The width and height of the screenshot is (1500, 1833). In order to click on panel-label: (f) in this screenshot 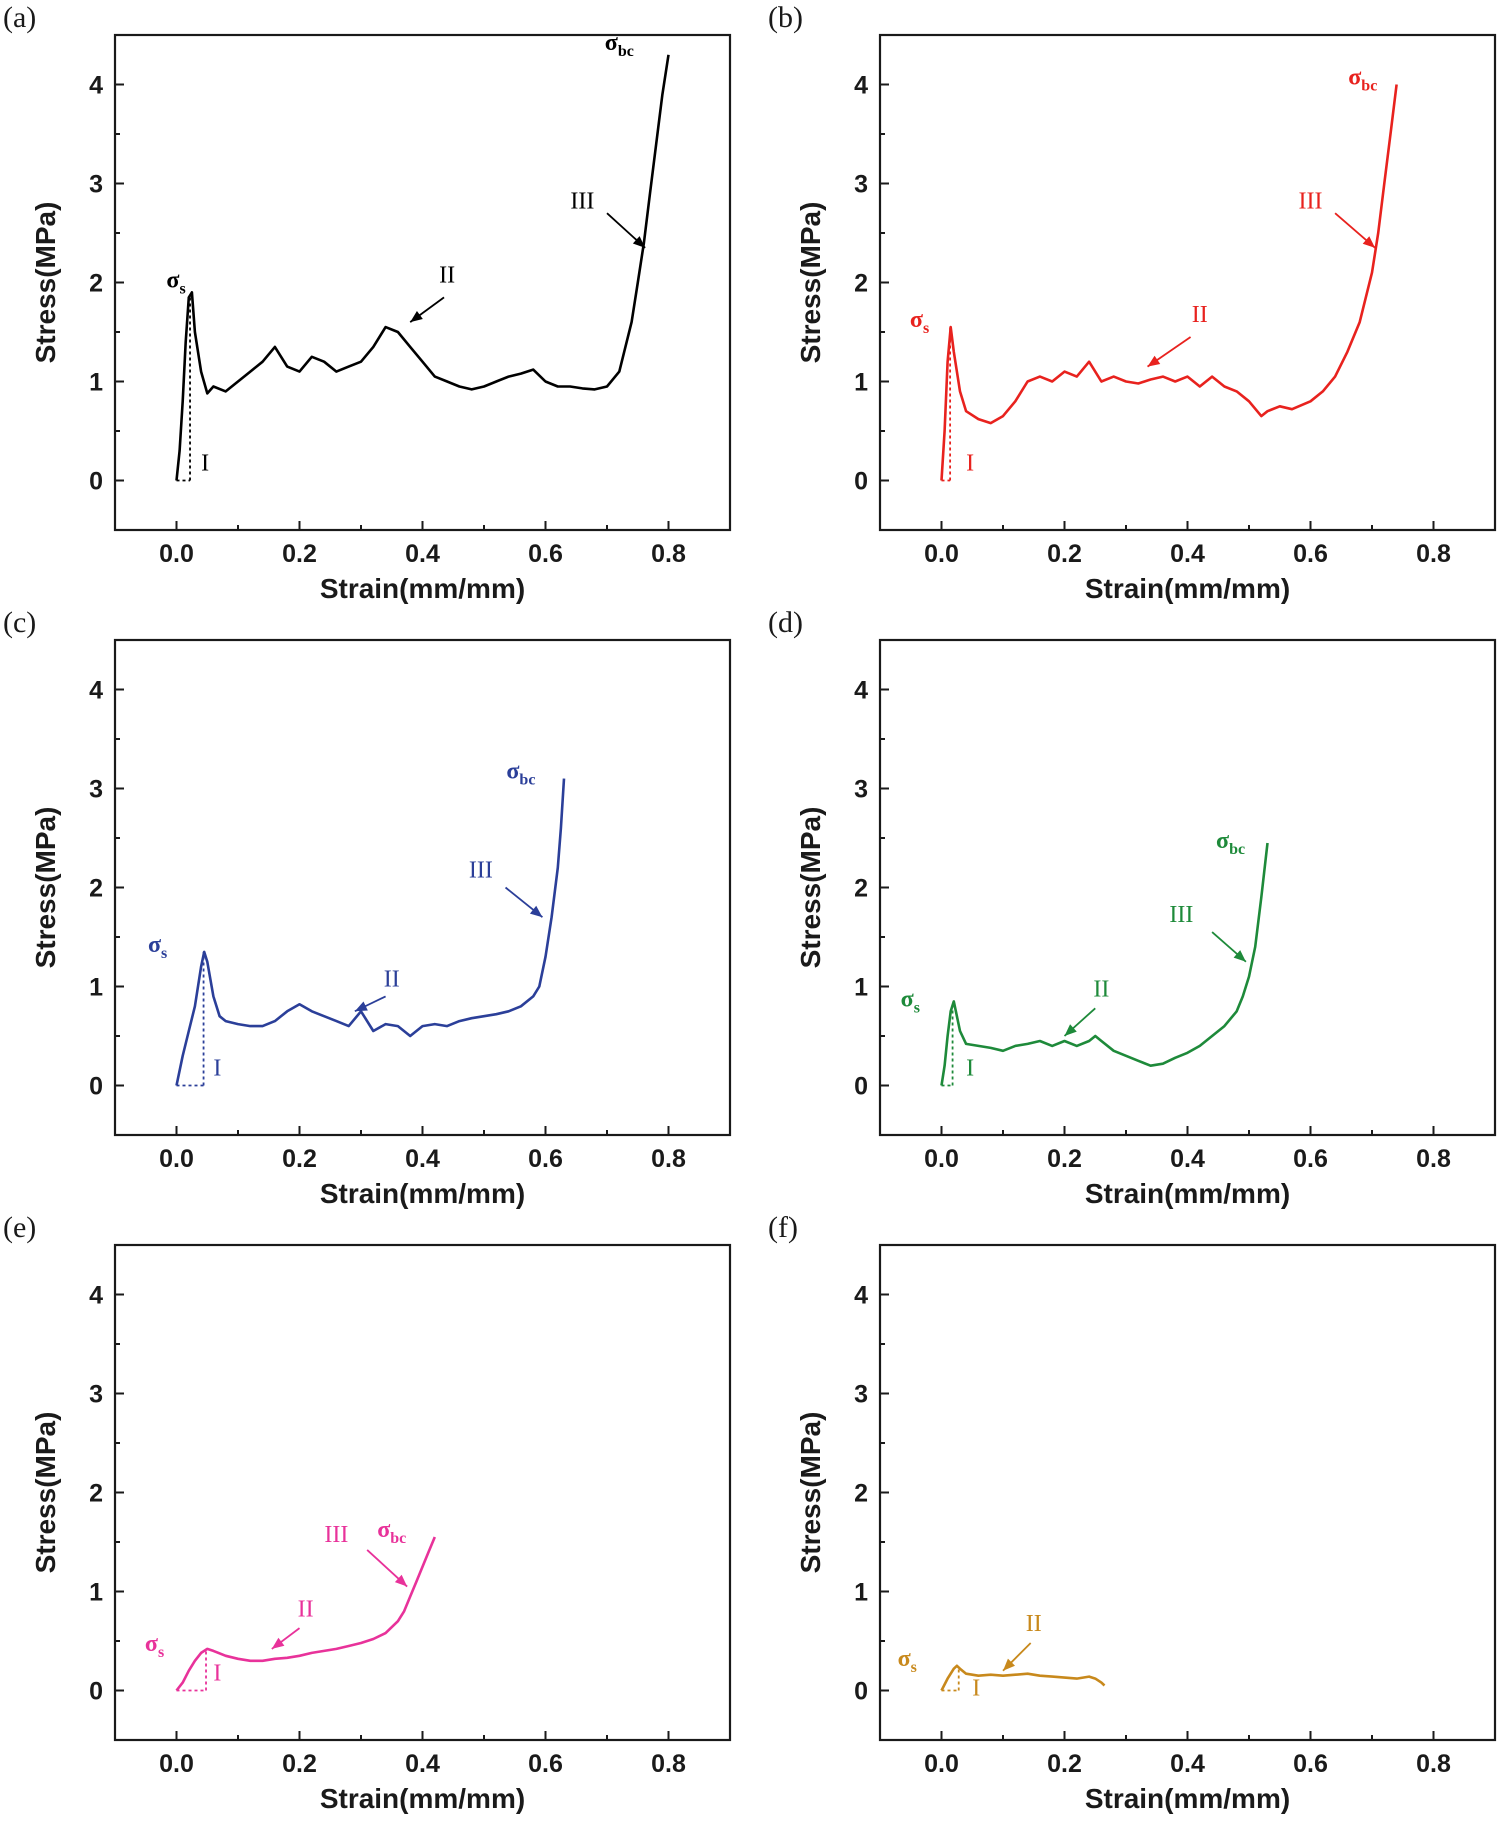, I will do `click(783, 1227)`.